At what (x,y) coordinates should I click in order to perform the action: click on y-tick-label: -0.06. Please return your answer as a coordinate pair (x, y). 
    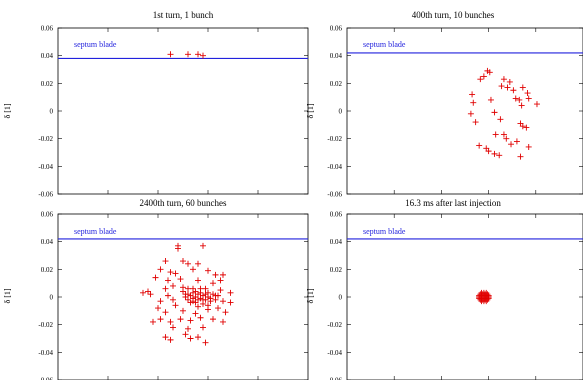
    Looking at the image, I should click on (45, 378).